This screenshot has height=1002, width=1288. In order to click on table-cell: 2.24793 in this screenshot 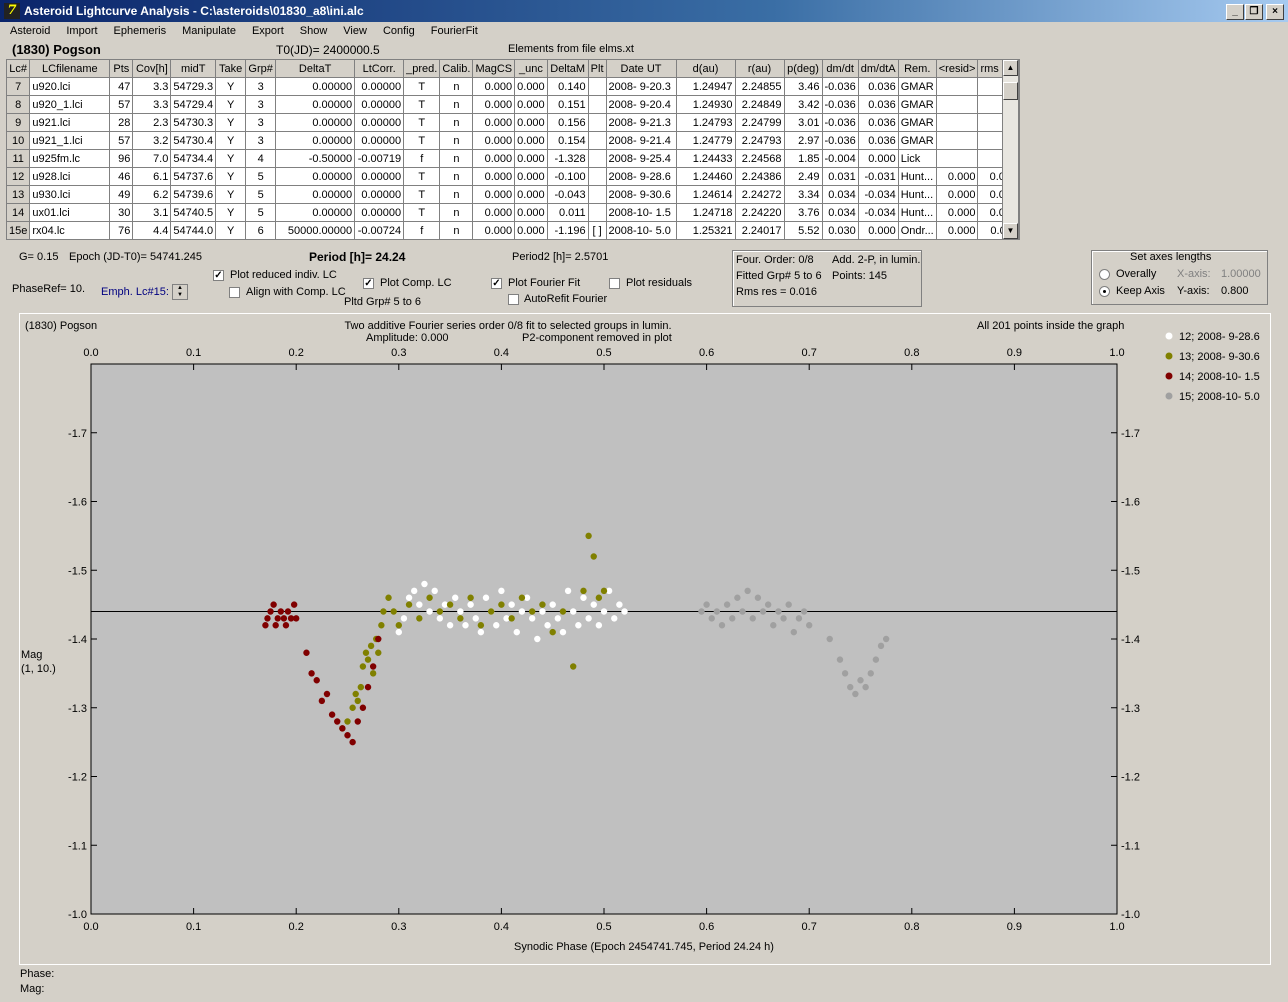, I will do `click(759, 140)`.